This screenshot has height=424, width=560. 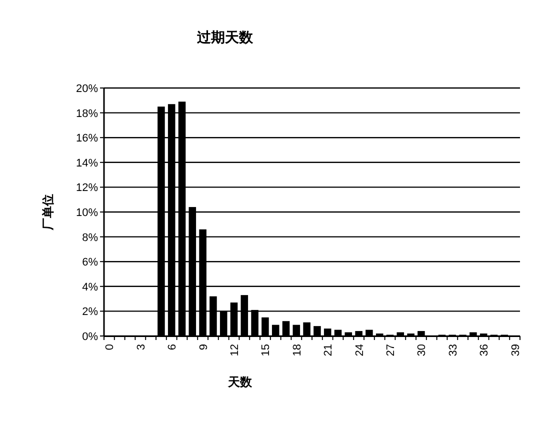 What do you see at coordinates (240, 382) in the screenshot?
I see `x-axis-title: 天数` at bounding box center [240, 382].